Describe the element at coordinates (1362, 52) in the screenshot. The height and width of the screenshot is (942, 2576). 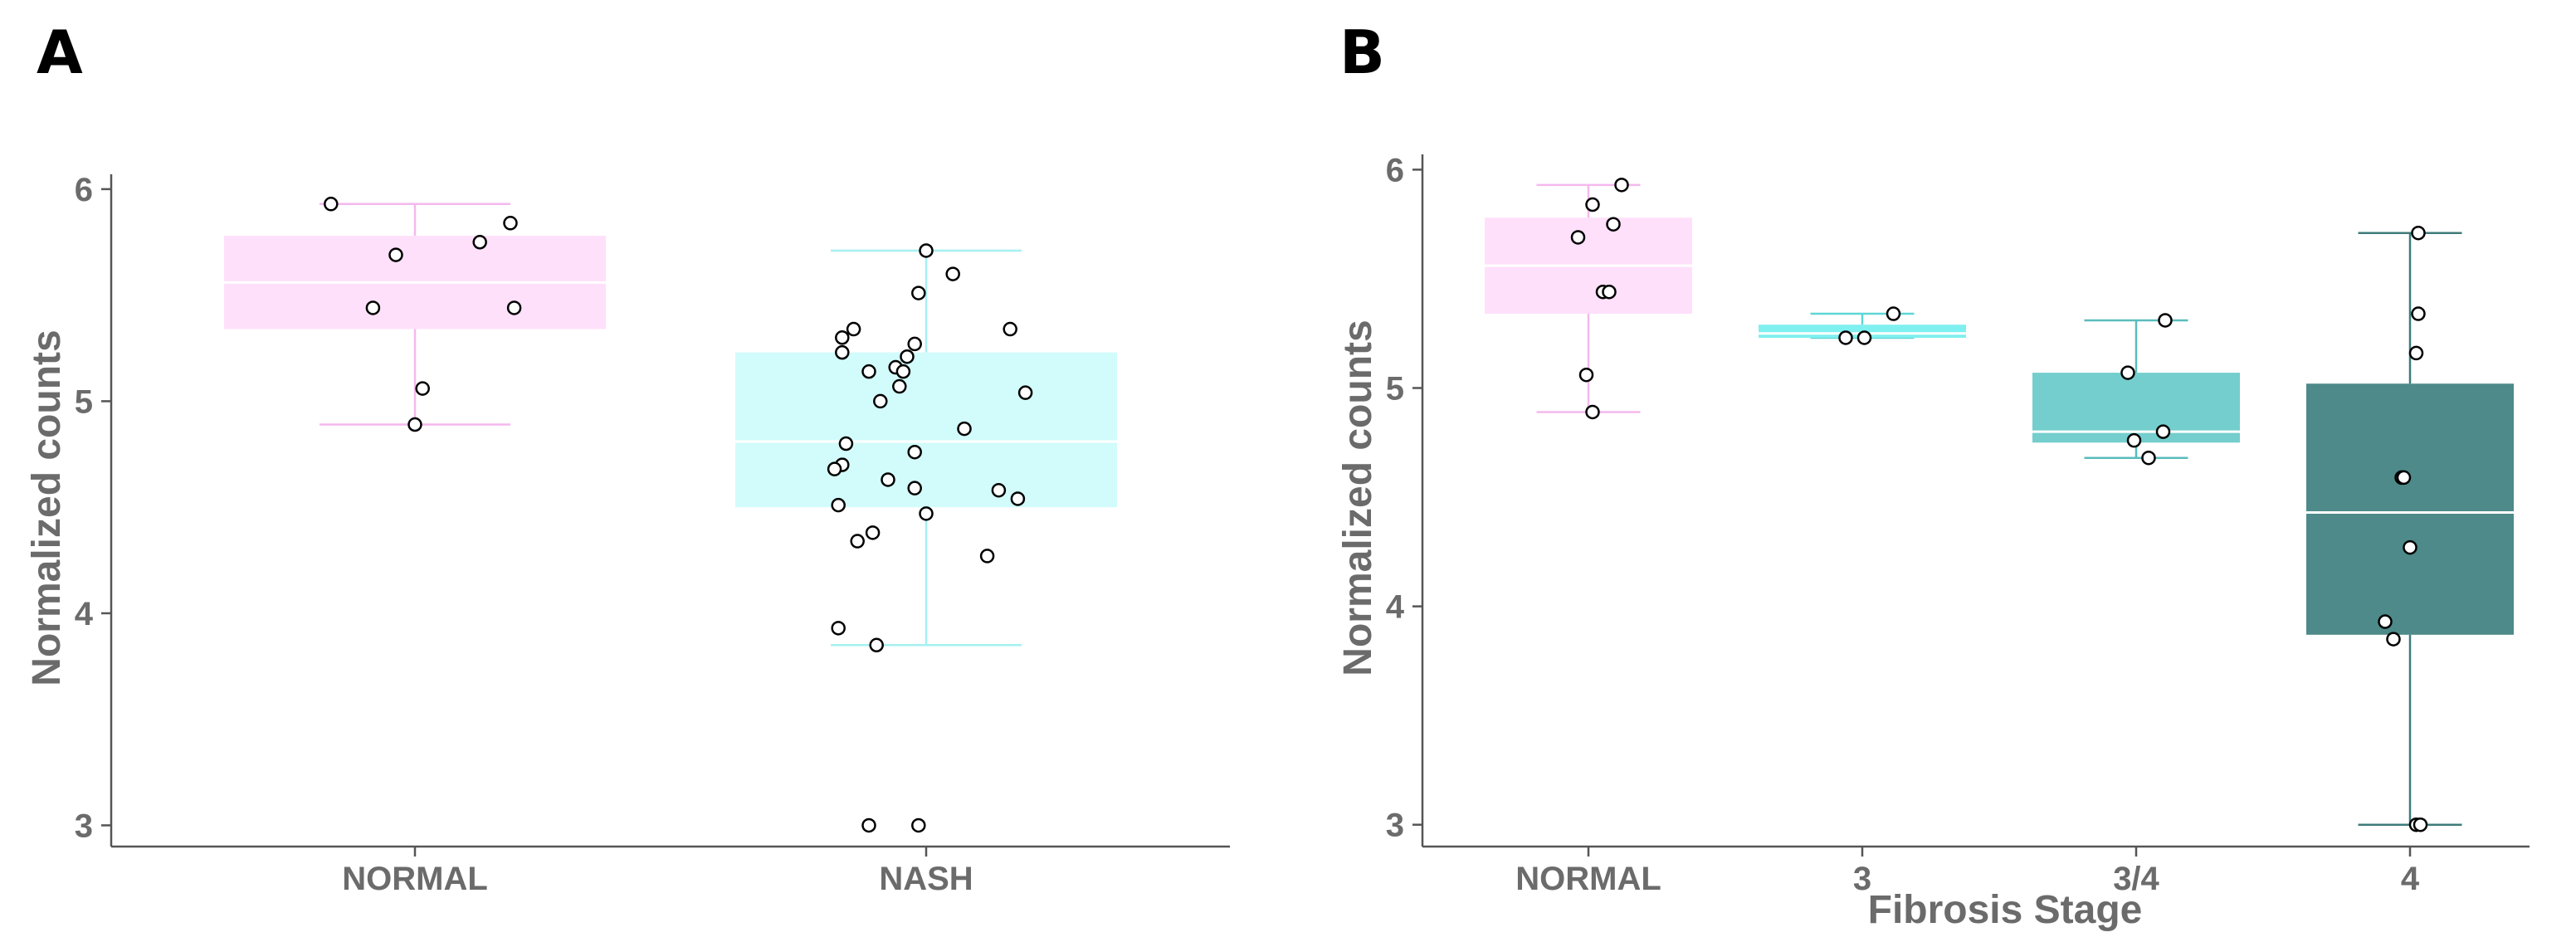
I see `panel-b-label: B` at that location.